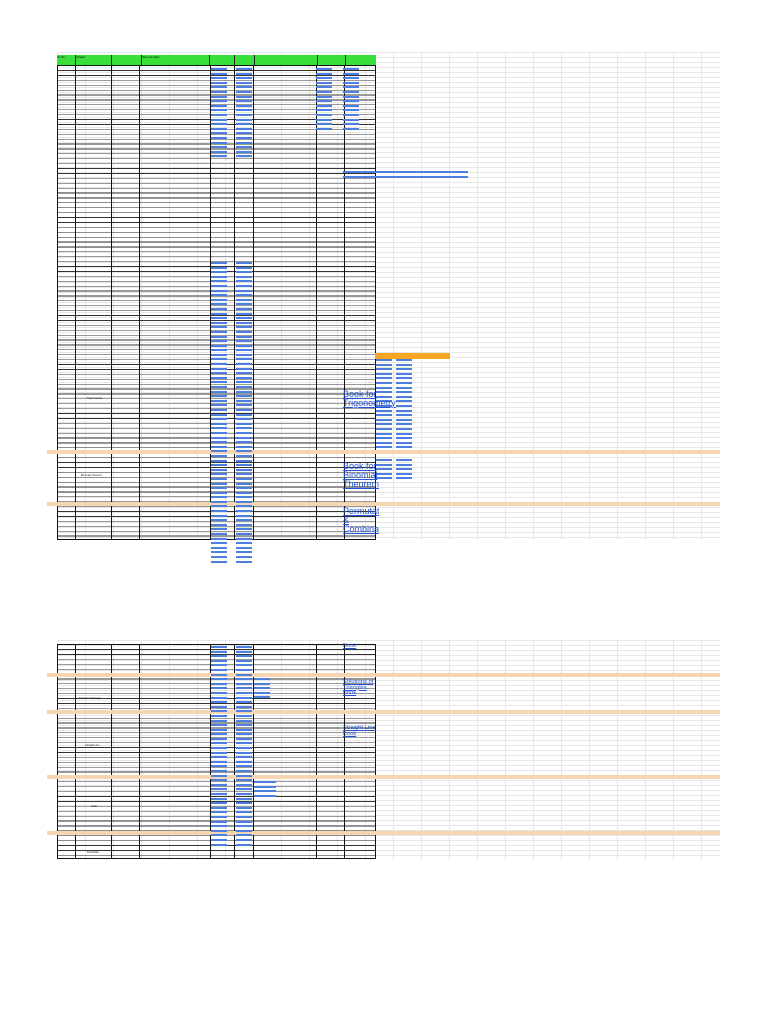 This screenshot has height=1024, width=768. I want to click on header-cell: Sr. No., so click(66, 60).